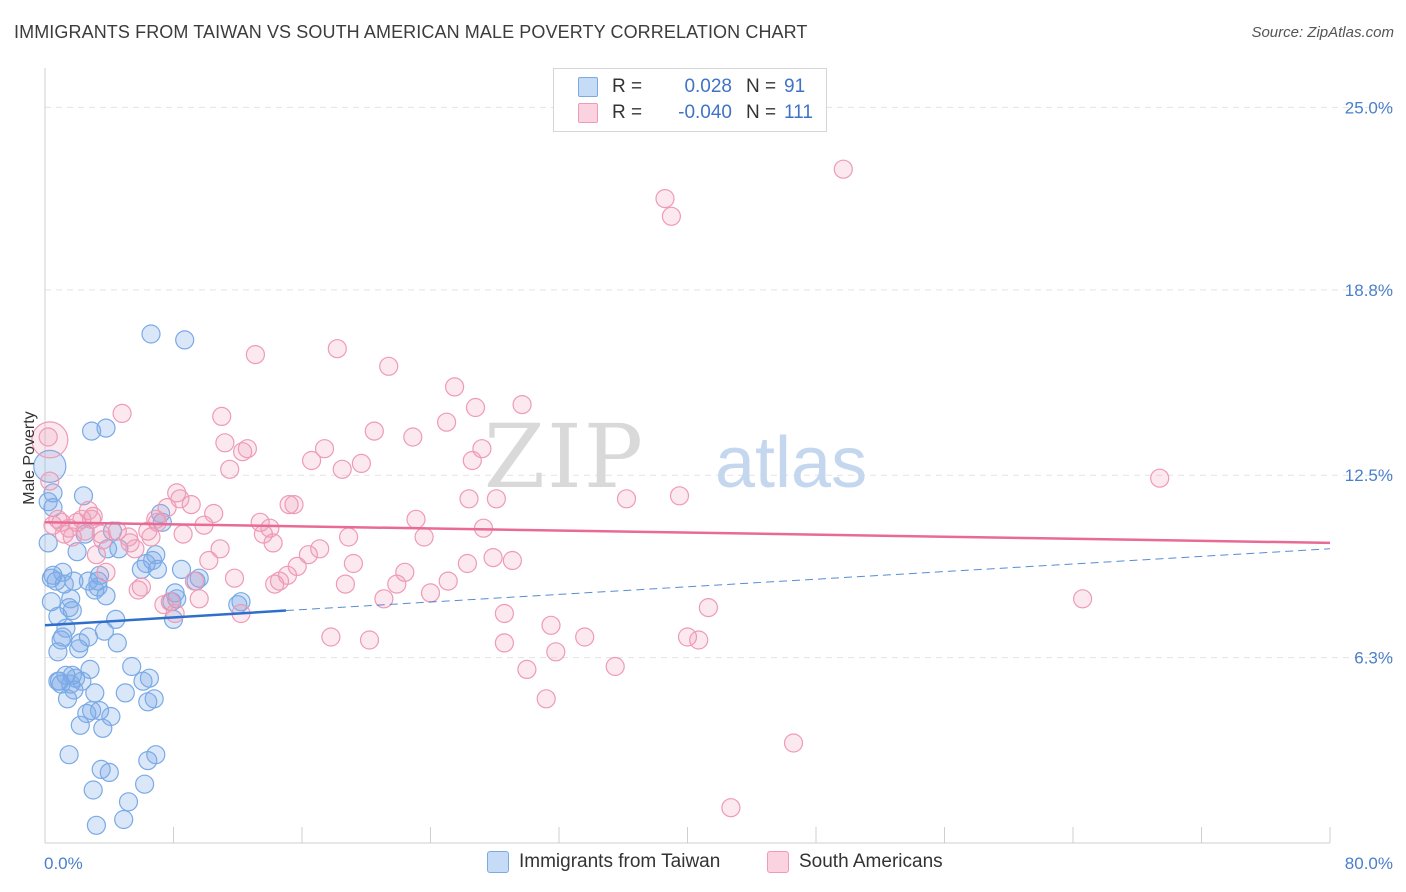 This screenshot has width=1406, height=892. I want to click on source-label: Source: ZipAtlas.com, so click(1322, 32).